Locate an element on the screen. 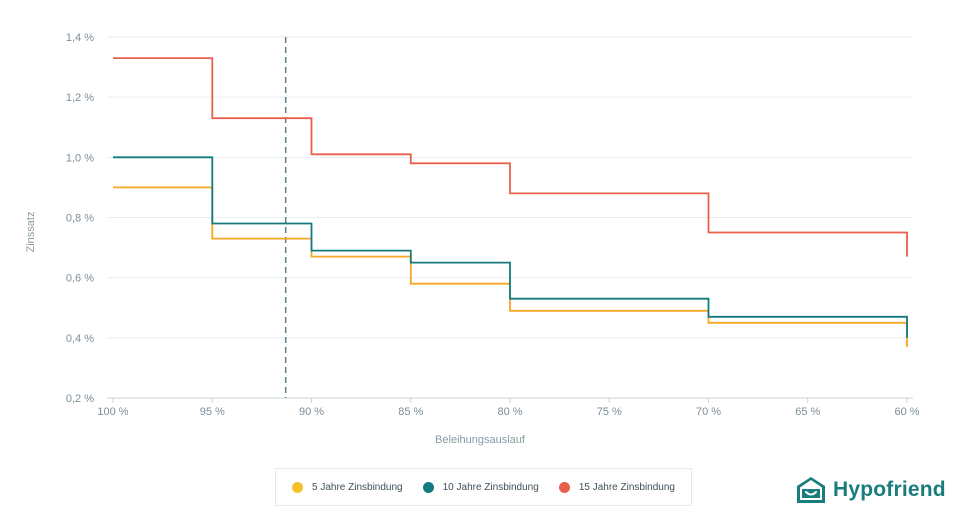 The height and width of the screenshot is (523, 961). x-tick-label: 85 % is located at coordinates (410, 412).